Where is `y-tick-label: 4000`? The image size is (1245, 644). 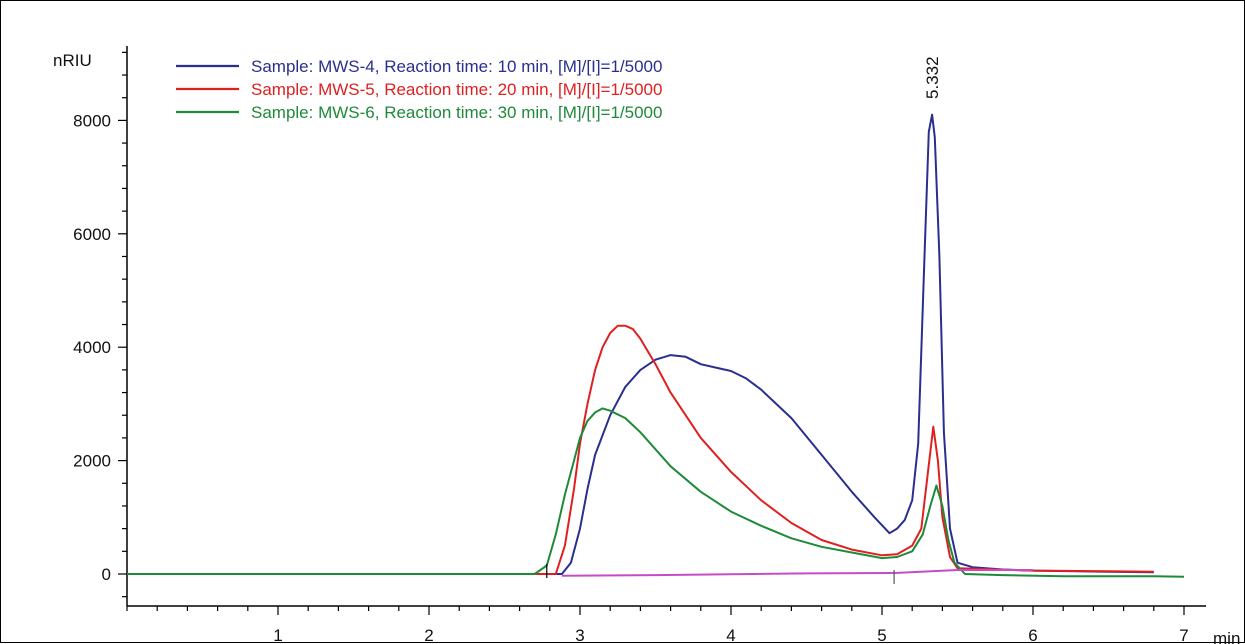
y-tick-label: 4000 is located at coordinates (92, 347).